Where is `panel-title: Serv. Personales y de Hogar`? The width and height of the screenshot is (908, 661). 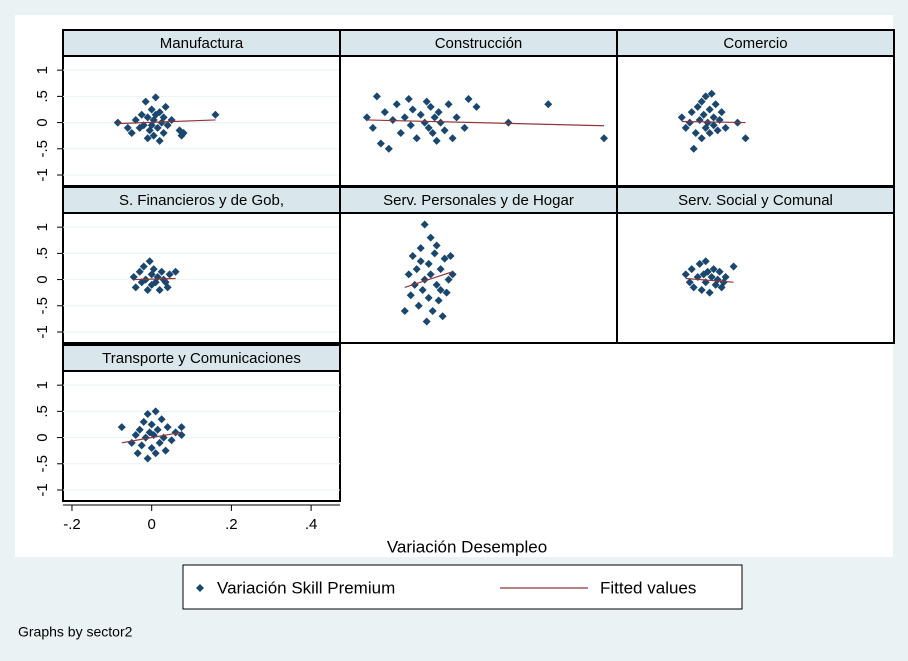 panel-title: Serv. Personales y de Hogar is located at coordinates (478, 200).